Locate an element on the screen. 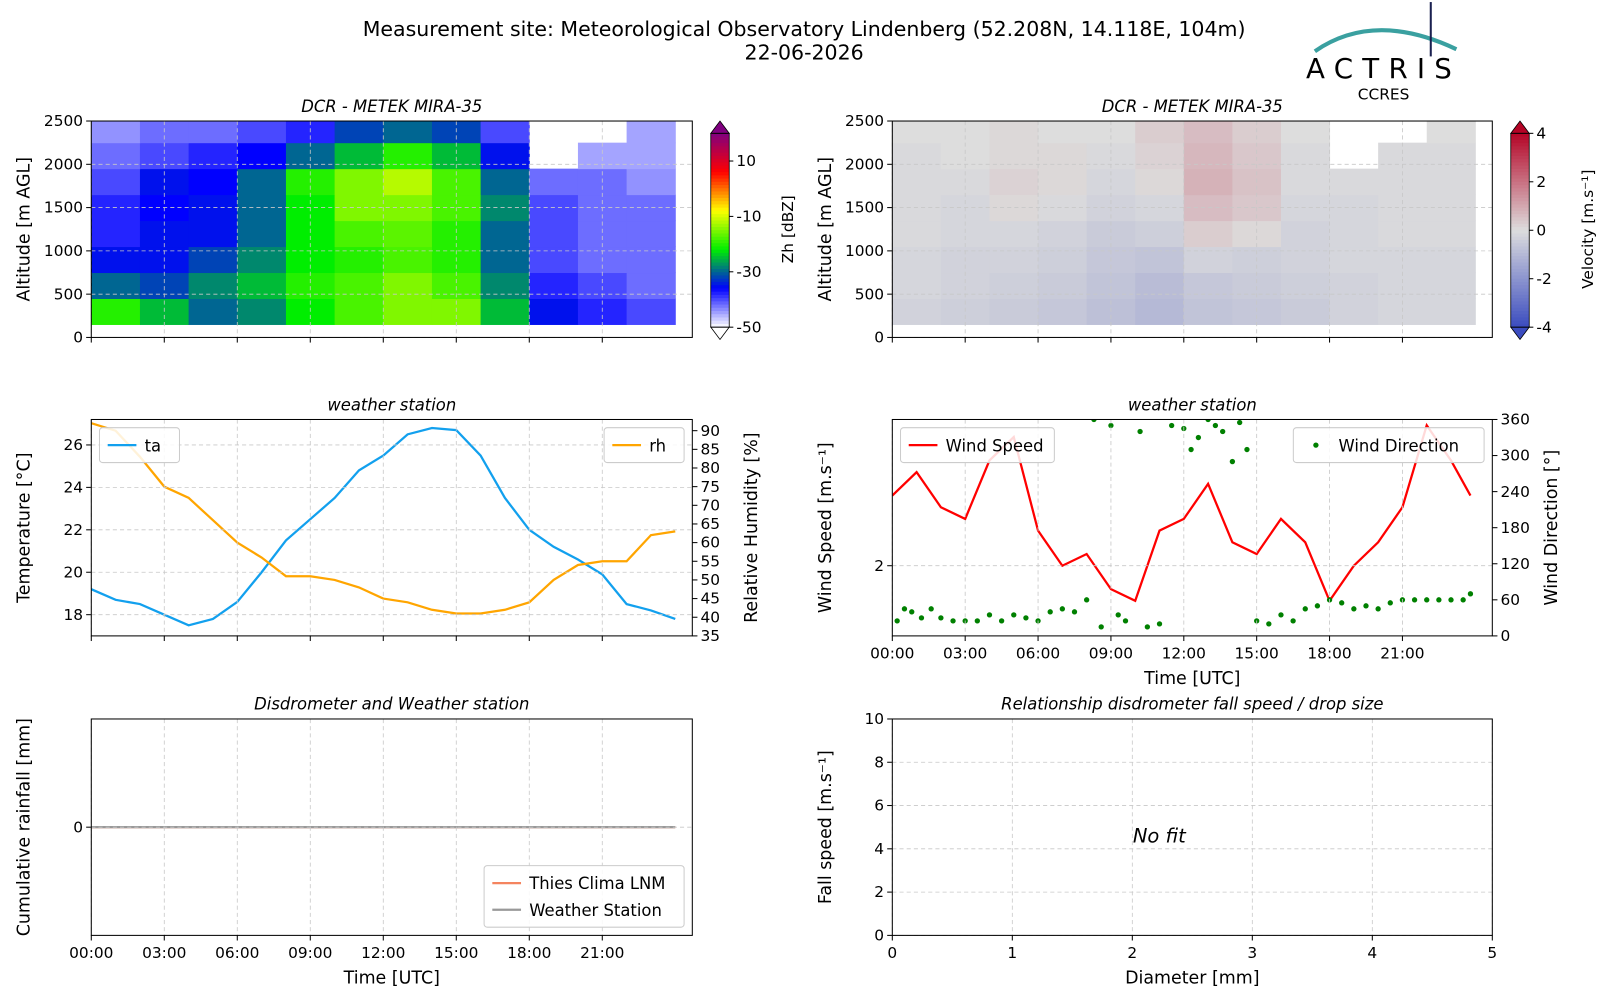 The width and height of the screenshot is (1600, 1000). y2-tick-label: 80 is located at coordinates (711, 468).